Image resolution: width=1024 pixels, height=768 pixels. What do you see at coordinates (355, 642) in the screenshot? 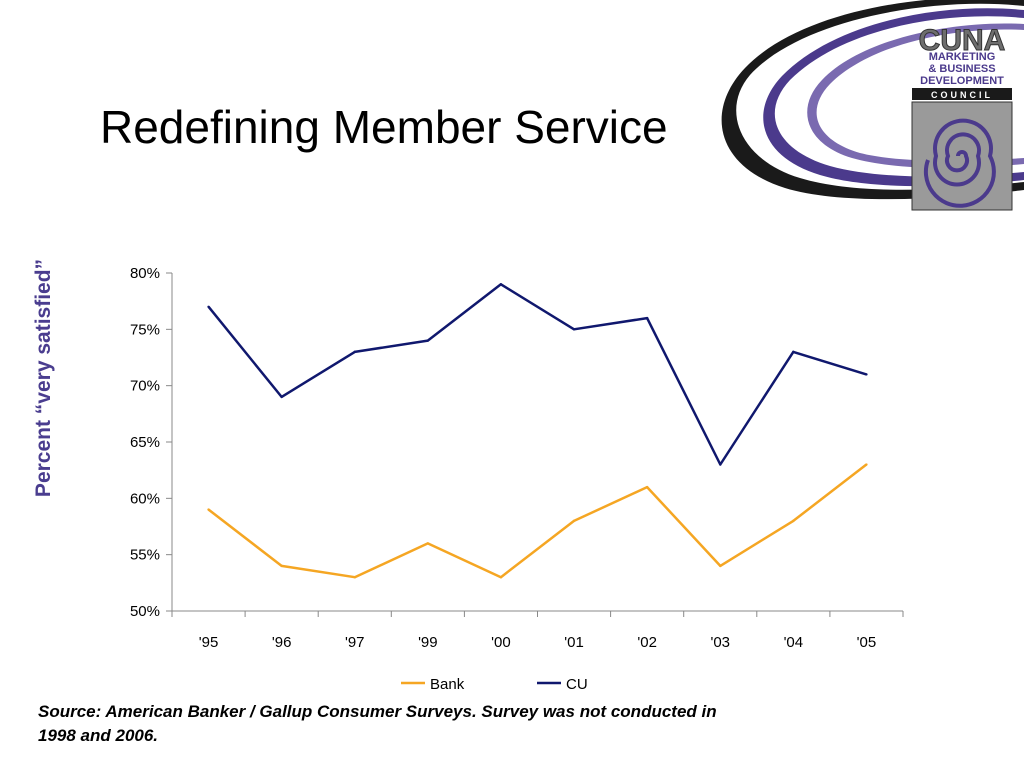
I see `x-tick-label: '97` at bounding box center [355, 642].